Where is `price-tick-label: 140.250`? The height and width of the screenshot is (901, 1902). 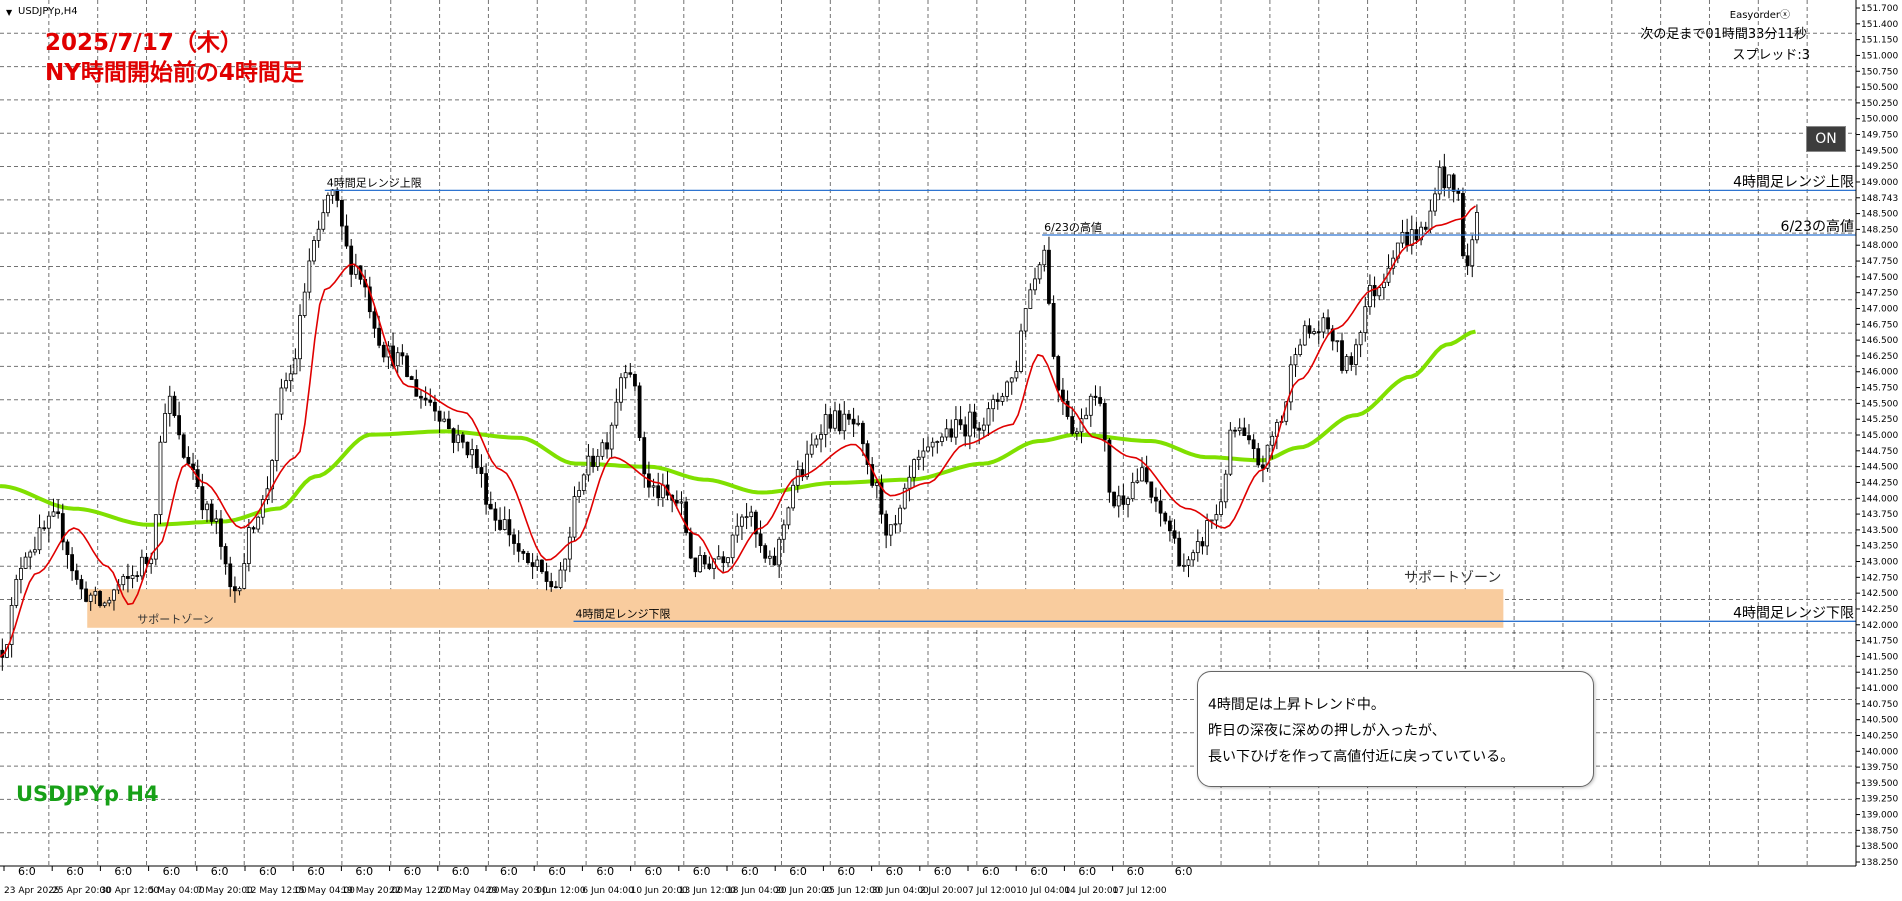 price-tick-label: 140.250 is located at coordinates (1879, 736).